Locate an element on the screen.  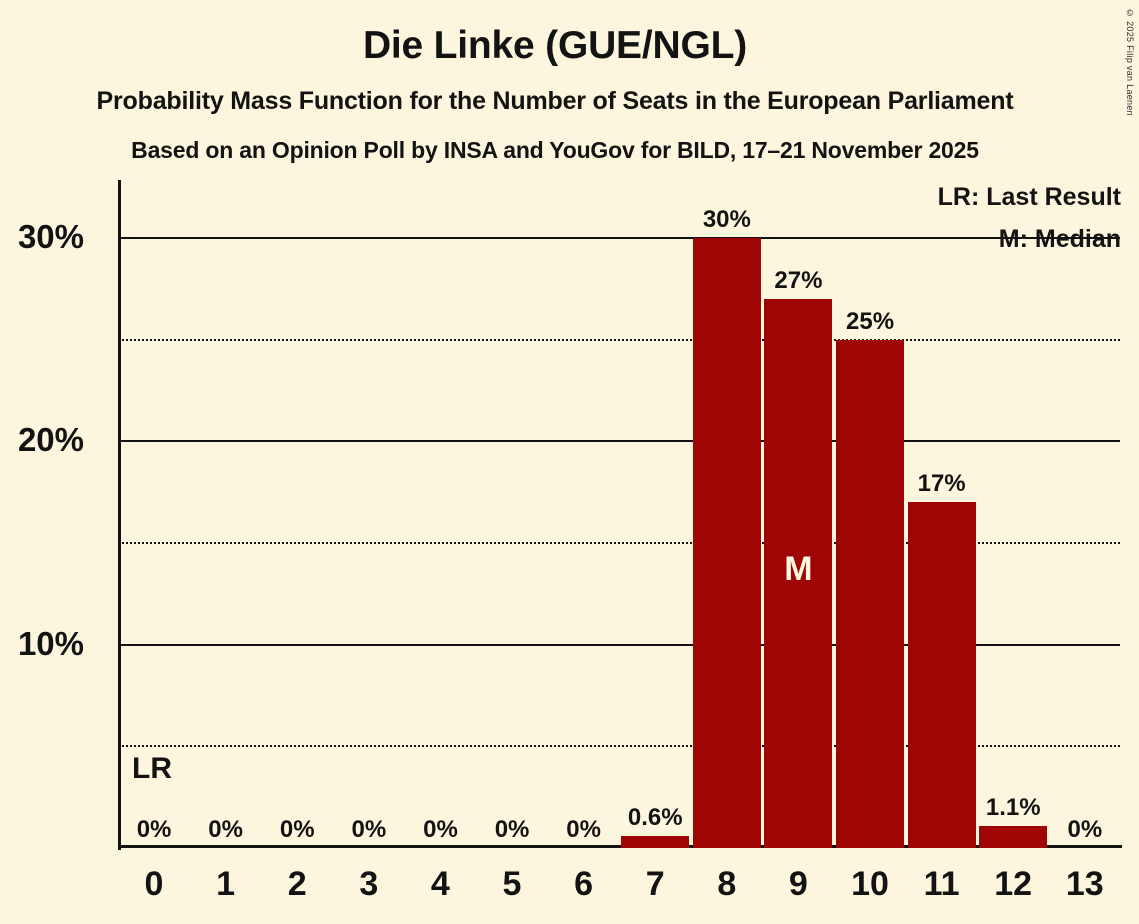
bar-value-label-seat-8: 30% is located at coordinates (726, 219).